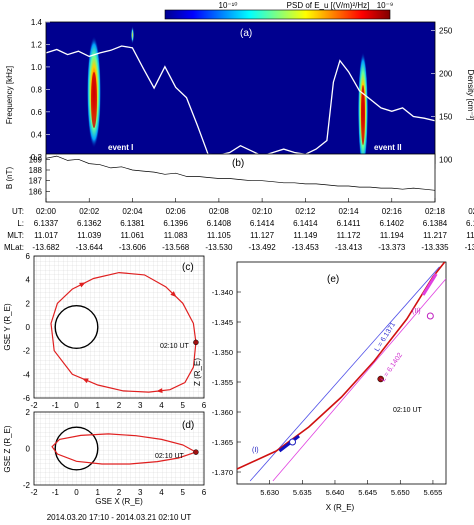 The width and height of the screenshot is (474, 525). What do you see at coordinates (133, 235) in the screenshot?
I see `ephemeris-value: 11.061` at bounding box center [133, 235].